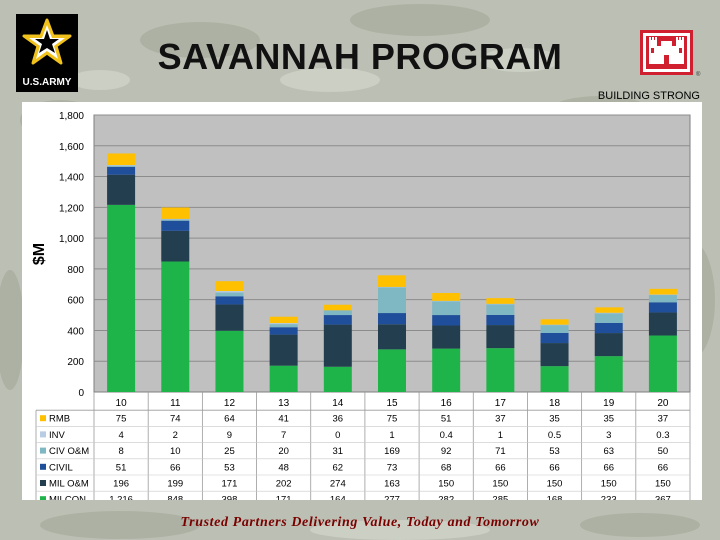 The image size is (720, 540). I want to click on data-table-value: 282, so click(446, 497).